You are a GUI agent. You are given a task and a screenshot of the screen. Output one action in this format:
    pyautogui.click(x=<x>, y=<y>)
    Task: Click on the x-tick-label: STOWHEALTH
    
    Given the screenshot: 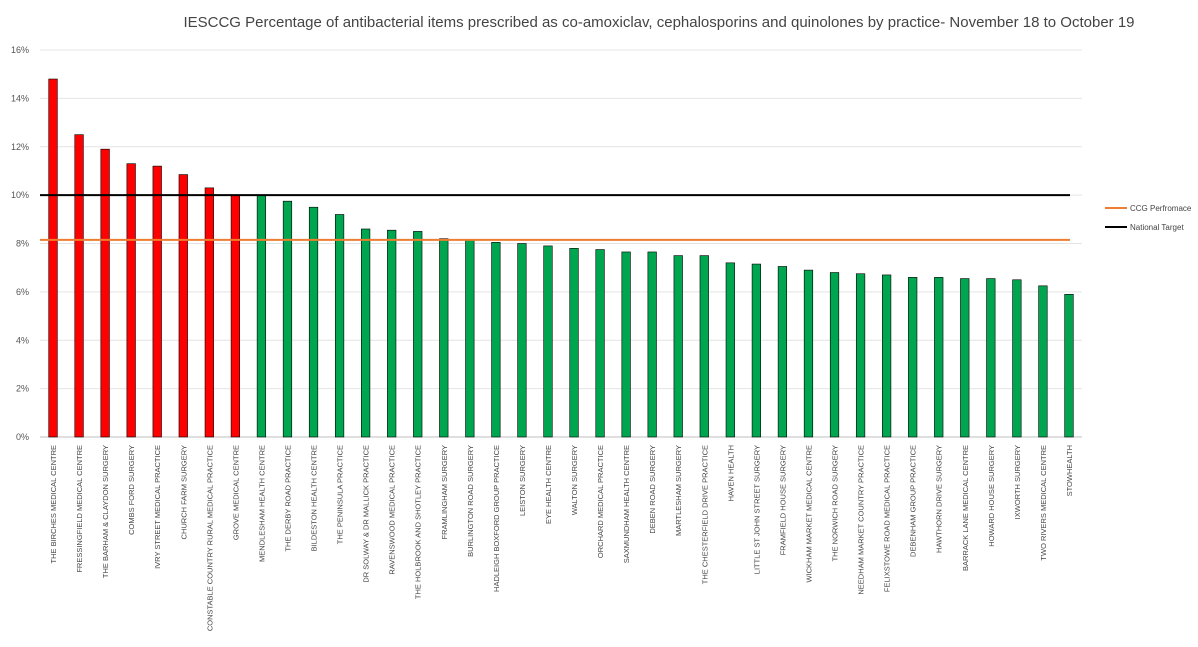 What is the action you would take?
    pyautogui.click(x=1069, y=470)
    